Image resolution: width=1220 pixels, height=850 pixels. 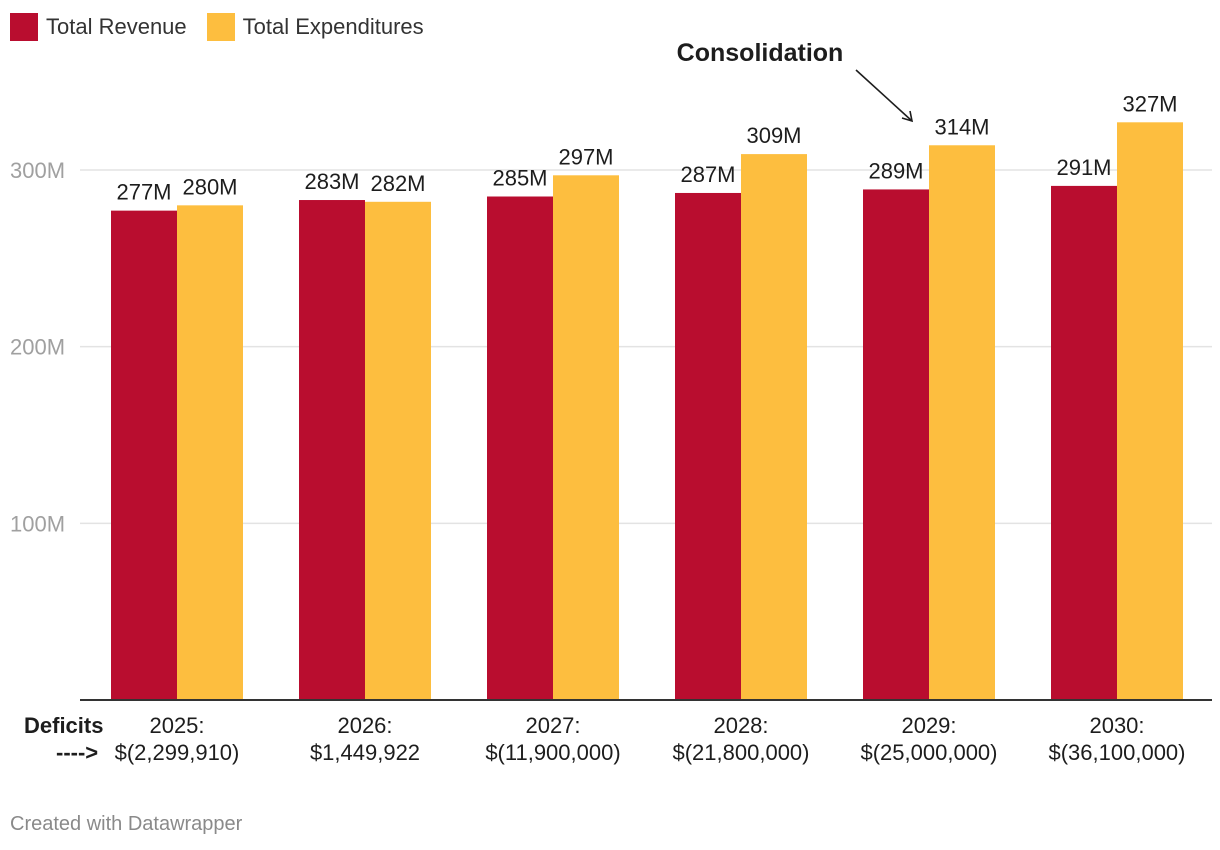 What do you see at coordinates (77, 752) in the screenshot?
I see `deficits-arrow: ---->` at bounding box center [77, 752].